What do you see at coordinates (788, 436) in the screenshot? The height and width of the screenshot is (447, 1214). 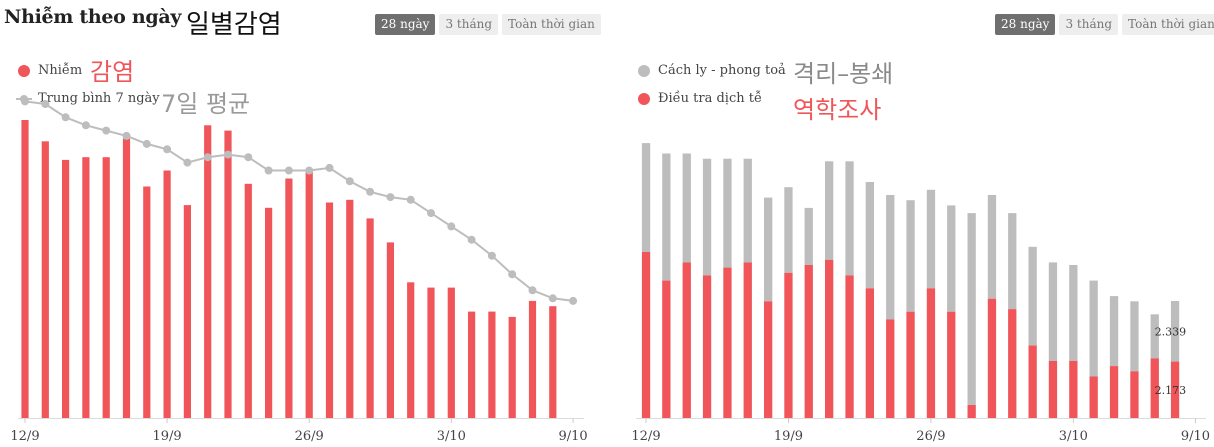 I see `right-x-tick-label: 19/9` at bounding box center [788, 436].